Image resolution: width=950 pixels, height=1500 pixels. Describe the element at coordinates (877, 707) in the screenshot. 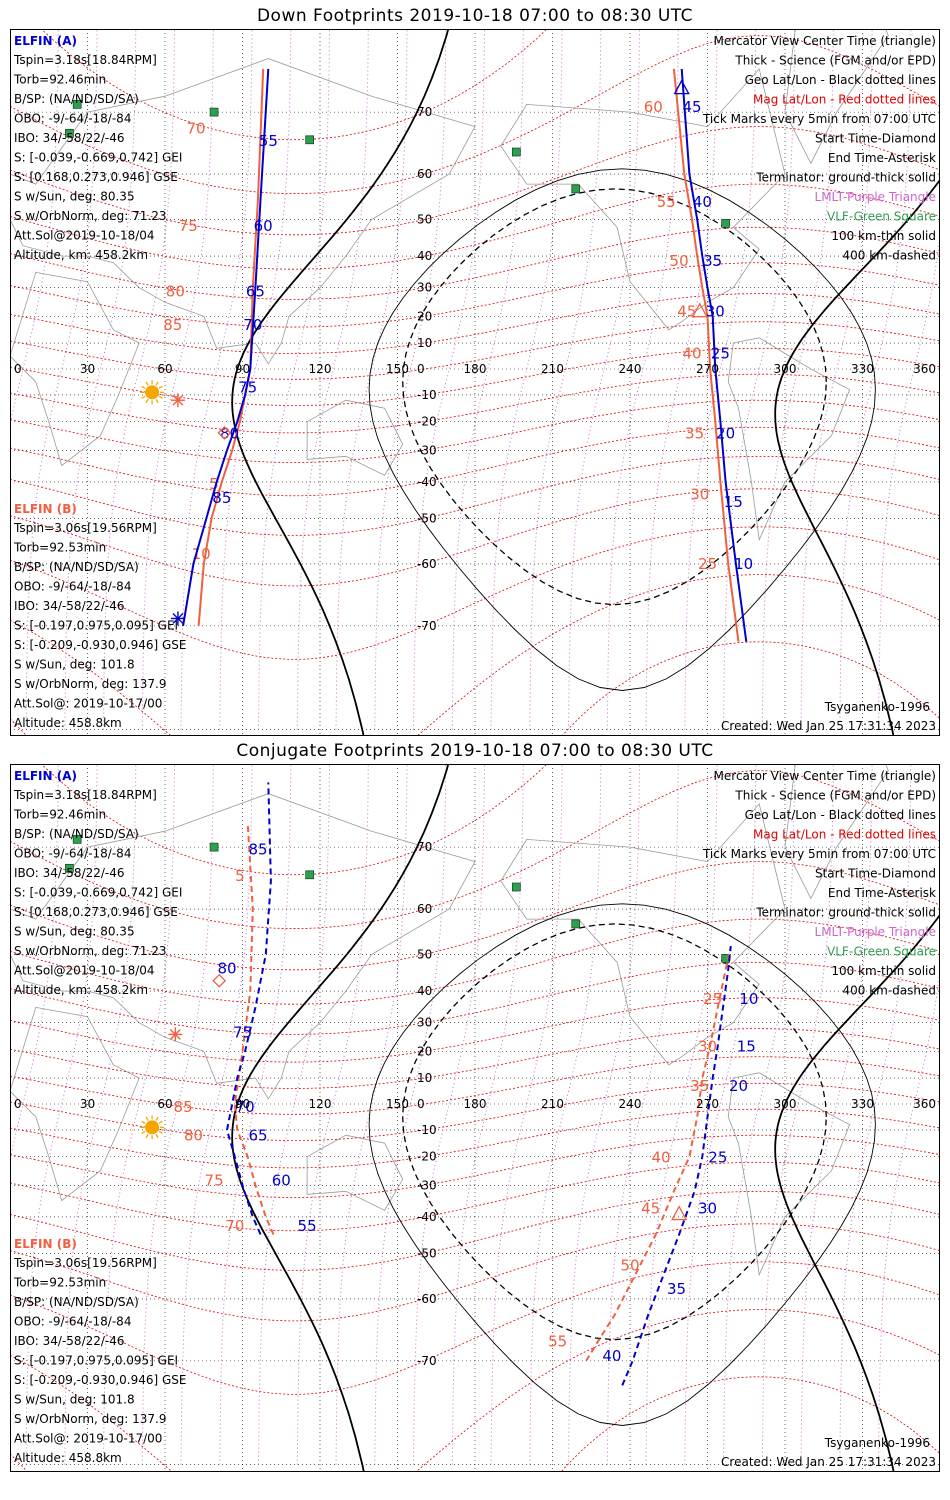

I see `model-label: Tsyganenko-1996` at that location.